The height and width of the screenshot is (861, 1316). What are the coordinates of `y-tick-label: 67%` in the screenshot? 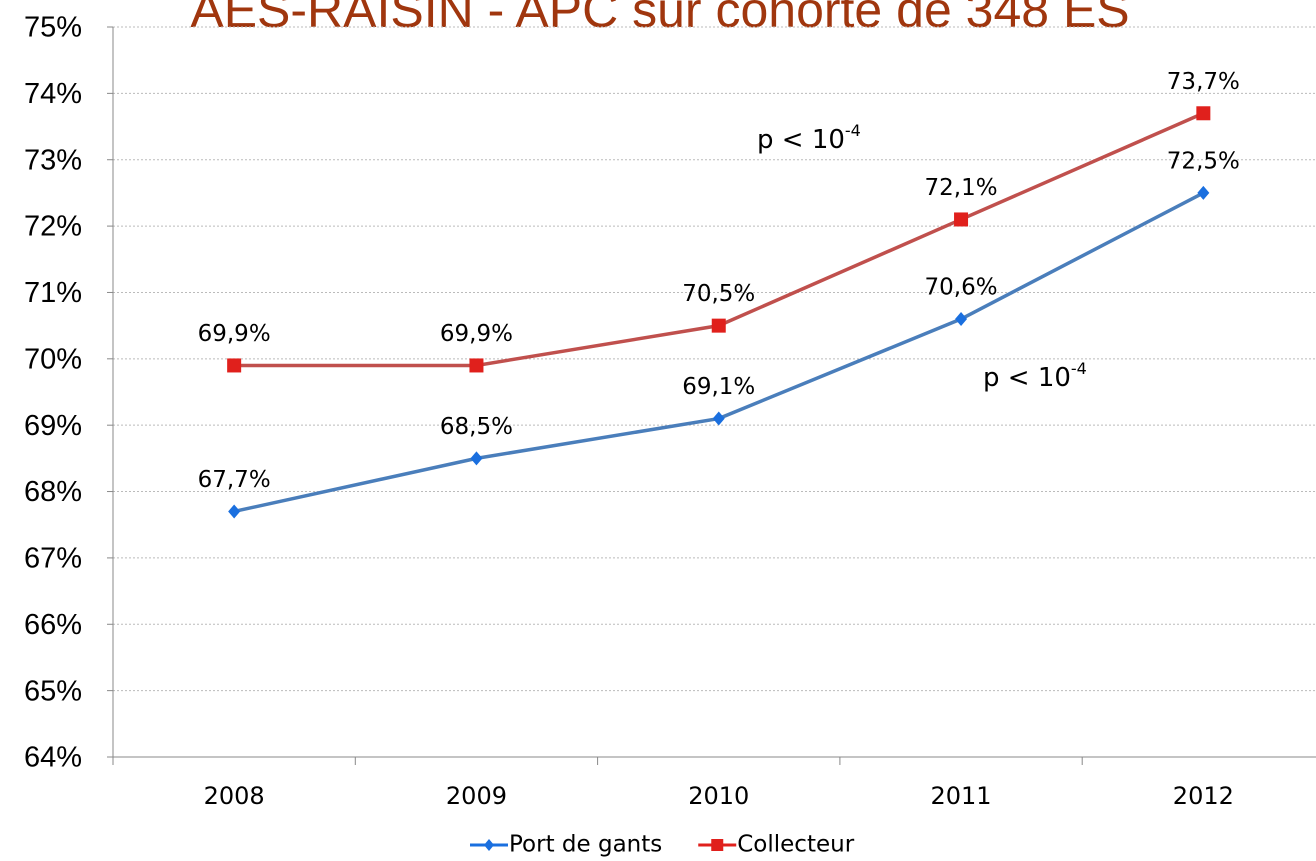 It's located at (53, 559).